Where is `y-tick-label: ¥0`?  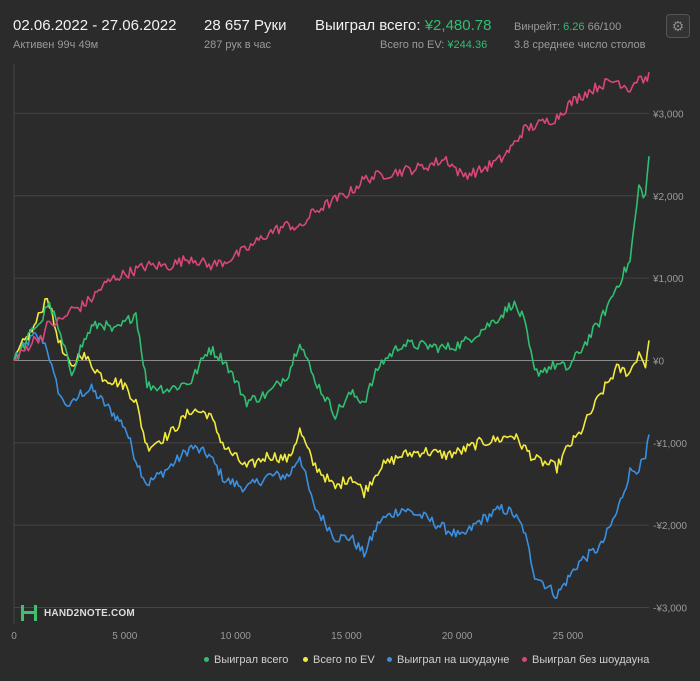
y-tick-label: ¥0 is located at coordinates (658, 361).